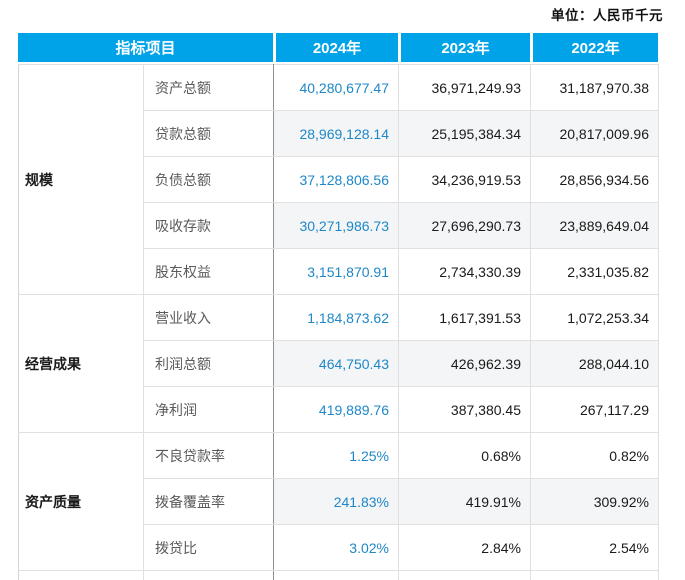 The width and height of the screenshot is (685, 580). Describe the element at coordinates (464, 225) in the screenshot. I see `value-2023: 27,696,290.73` at that location.